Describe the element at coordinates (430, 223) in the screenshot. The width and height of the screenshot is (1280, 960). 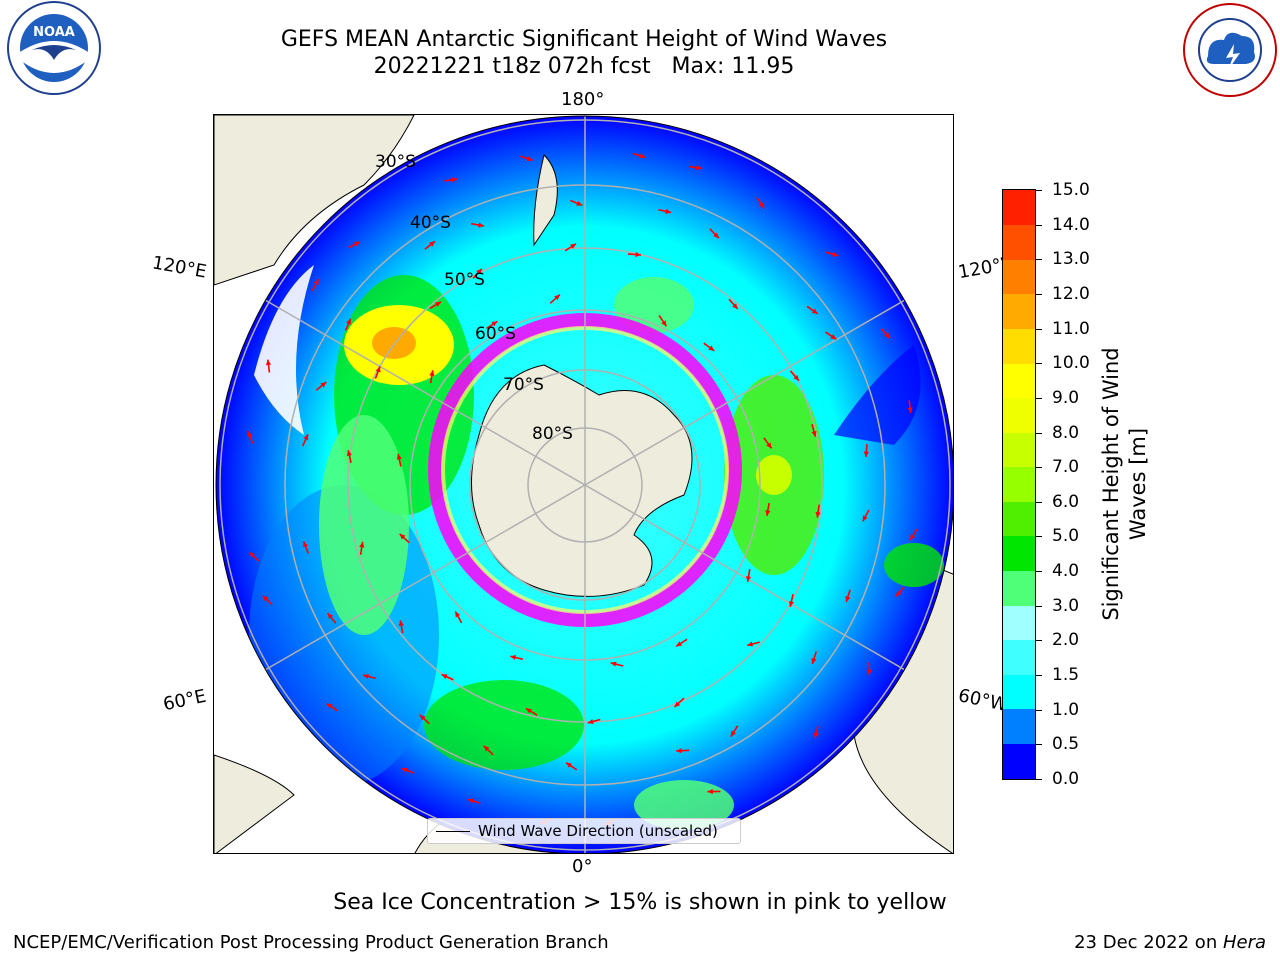
I see `lat-label-40s: 40°S` at that location.